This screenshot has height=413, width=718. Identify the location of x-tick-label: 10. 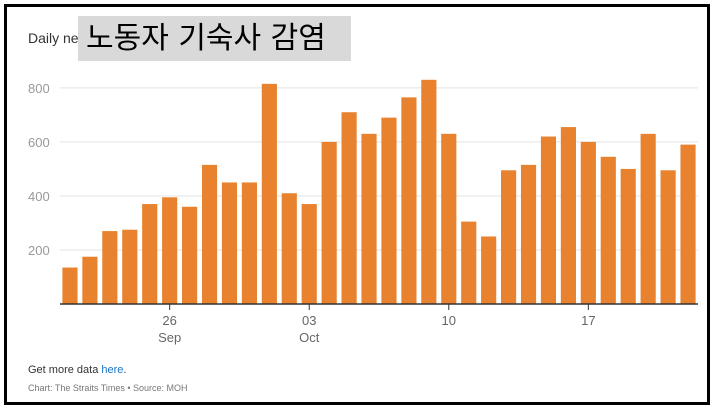
(449, 320).